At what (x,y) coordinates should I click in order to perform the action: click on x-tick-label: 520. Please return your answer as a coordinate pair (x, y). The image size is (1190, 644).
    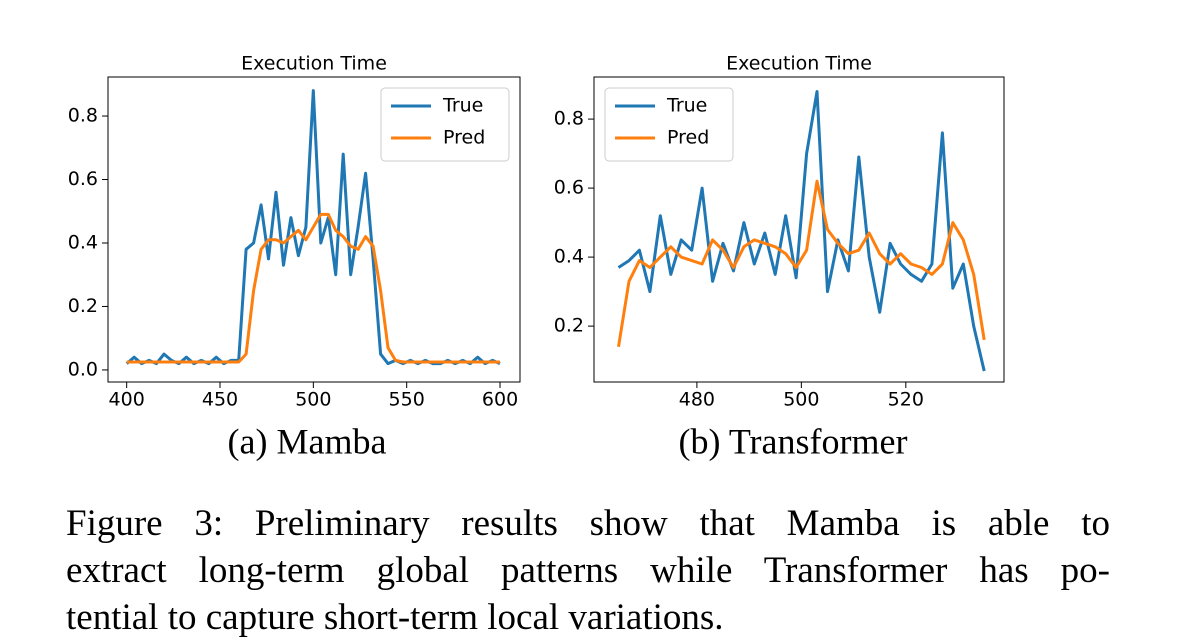
    Looking at the image, I should click on (906, 400).